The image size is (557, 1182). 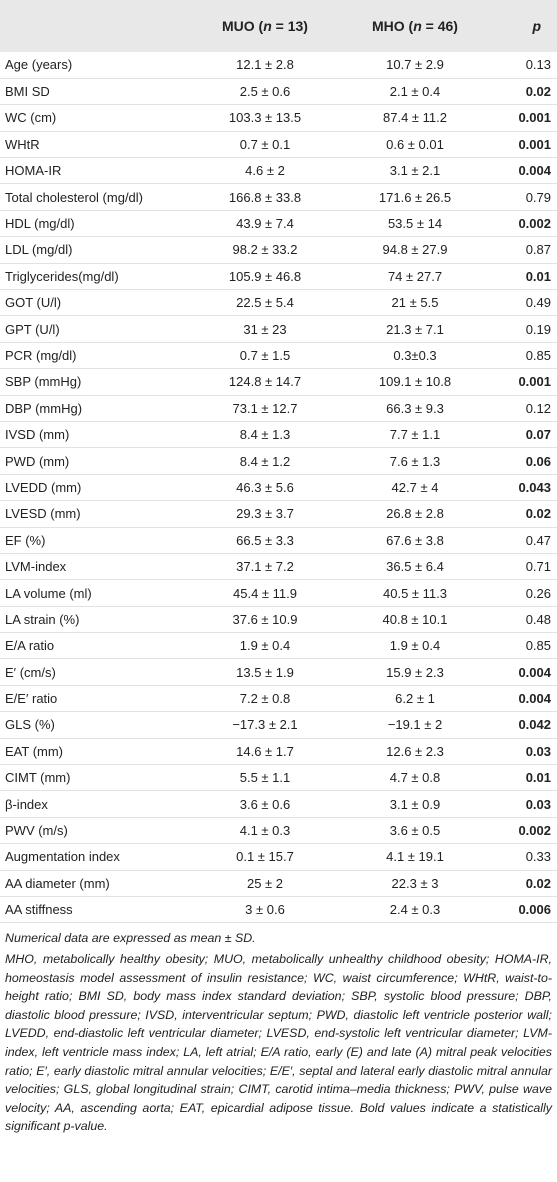 I want to click on table-cell: 0.12, so click(x=538, y=408).